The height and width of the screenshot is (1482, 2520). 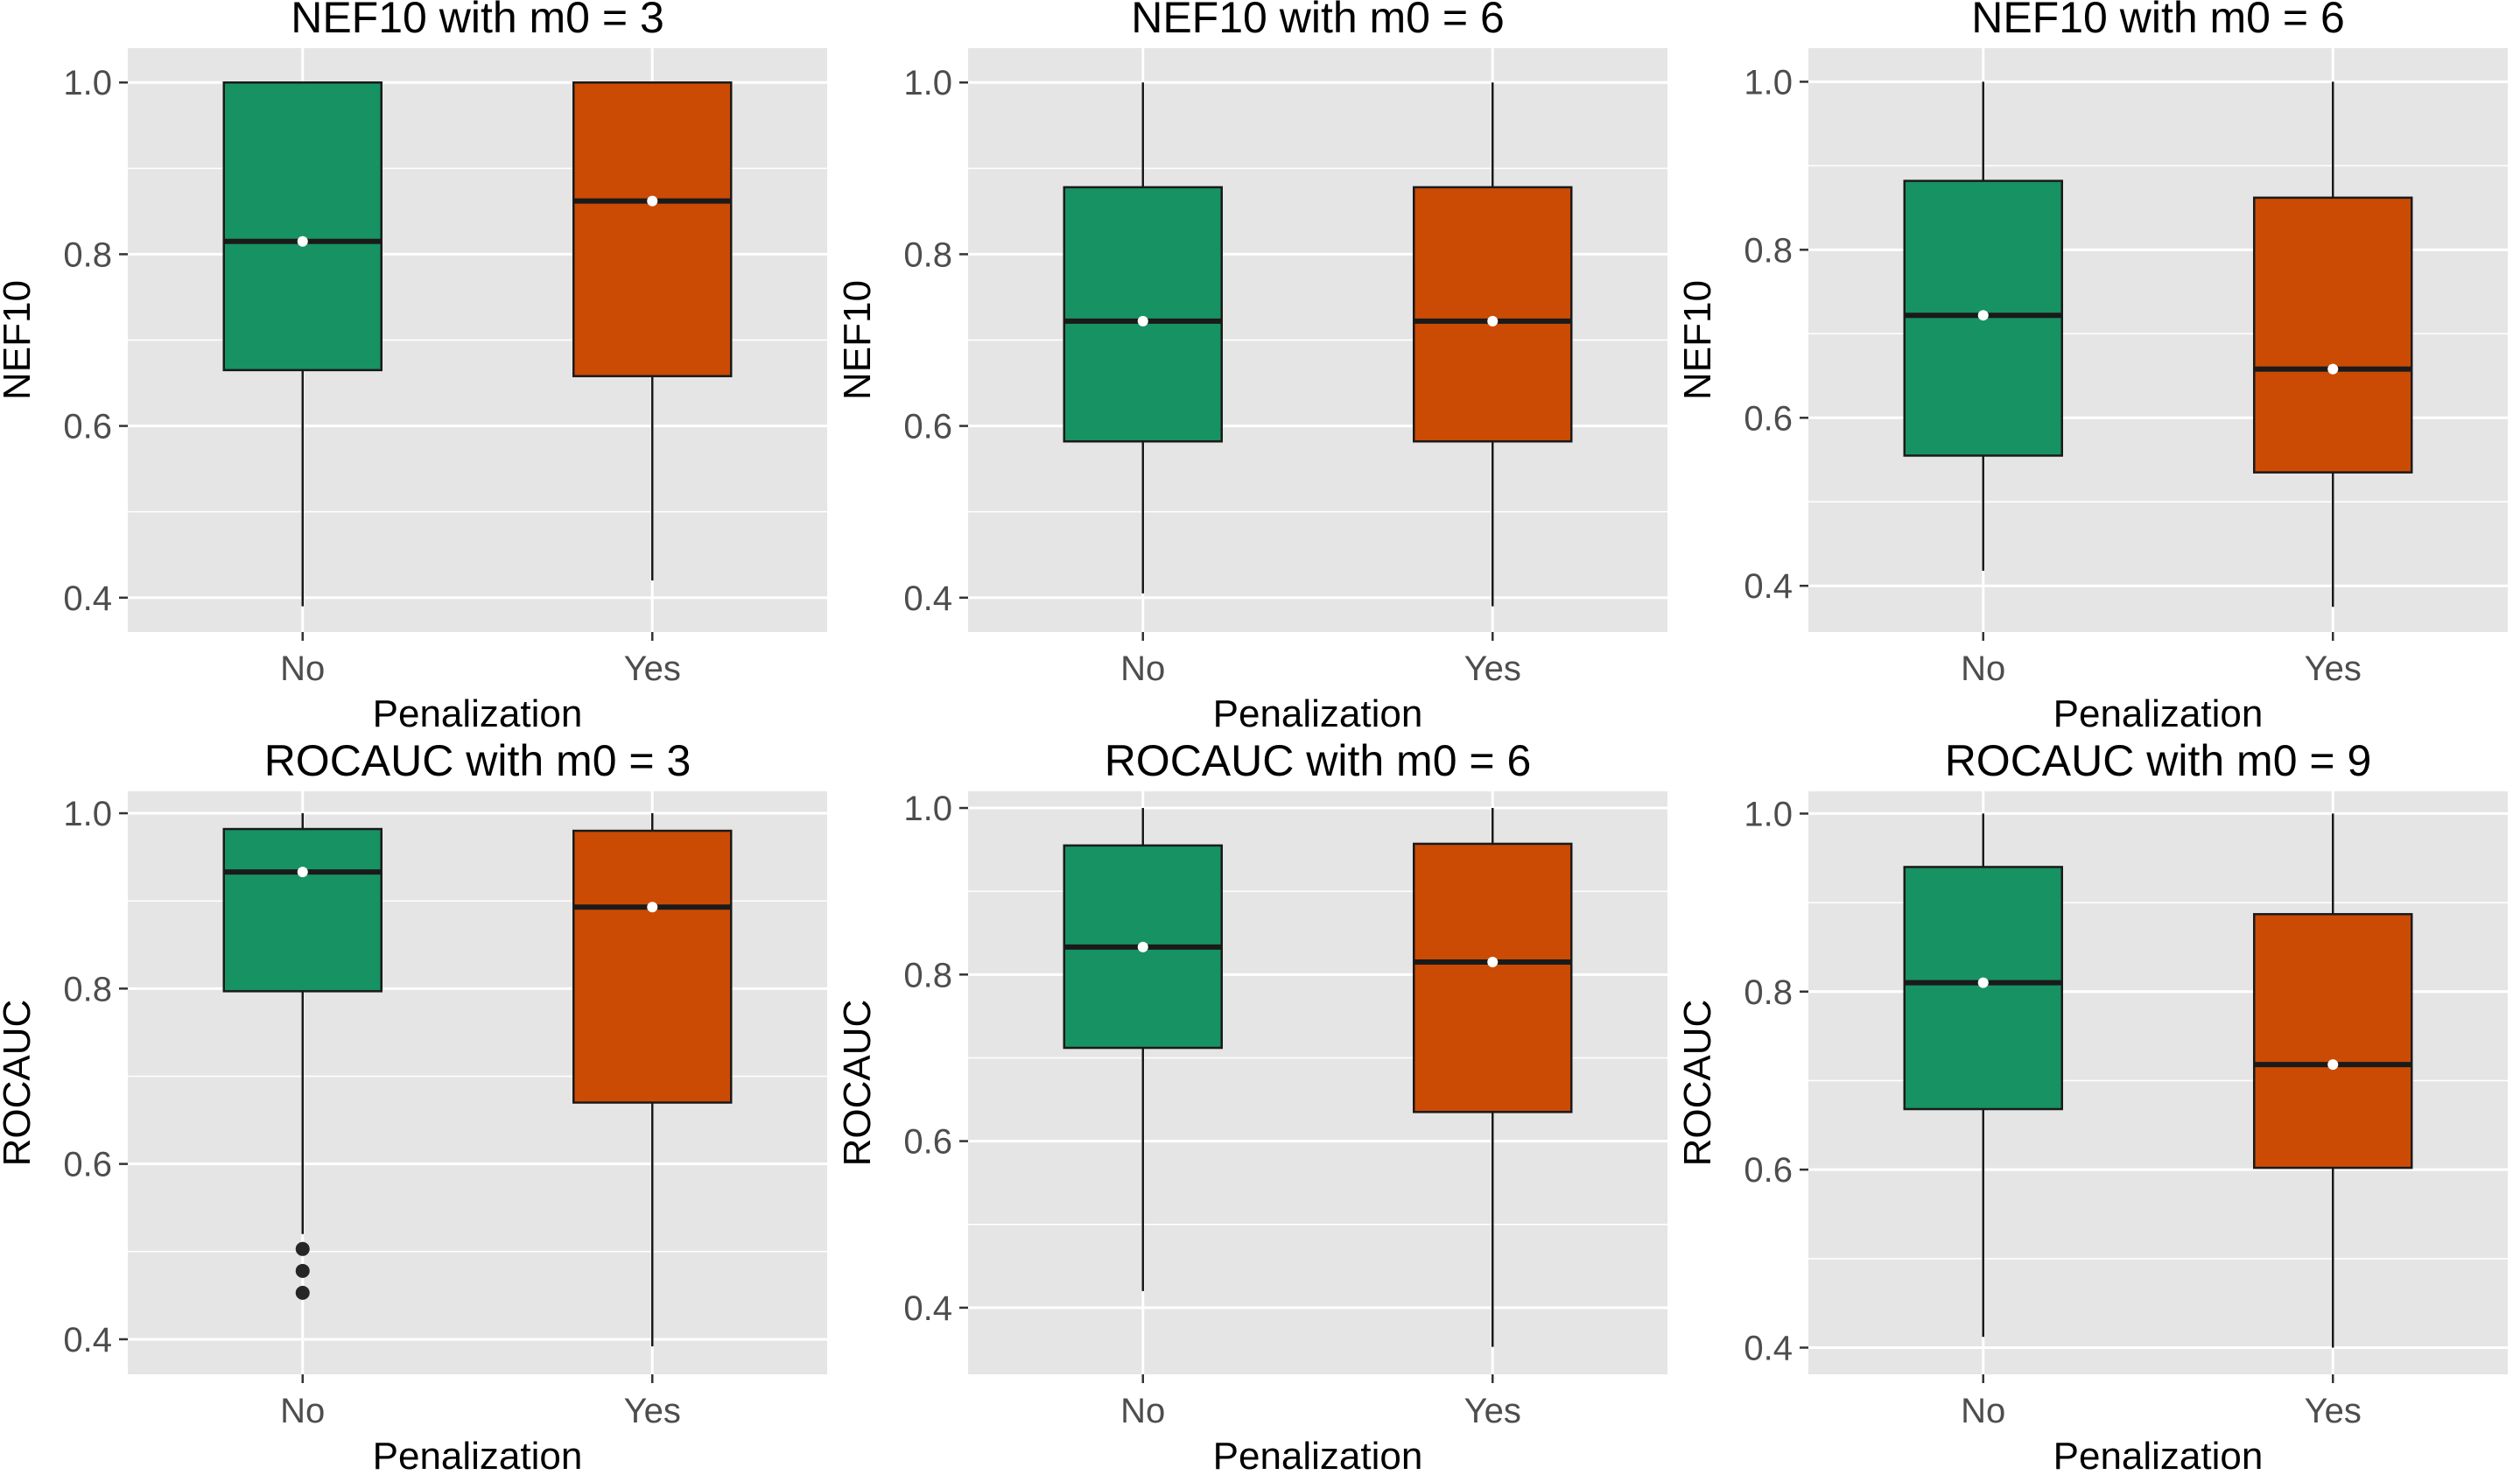 I want to click on chart-title: ROCAUC with m0 = 9, so click(x=2158, y=761).